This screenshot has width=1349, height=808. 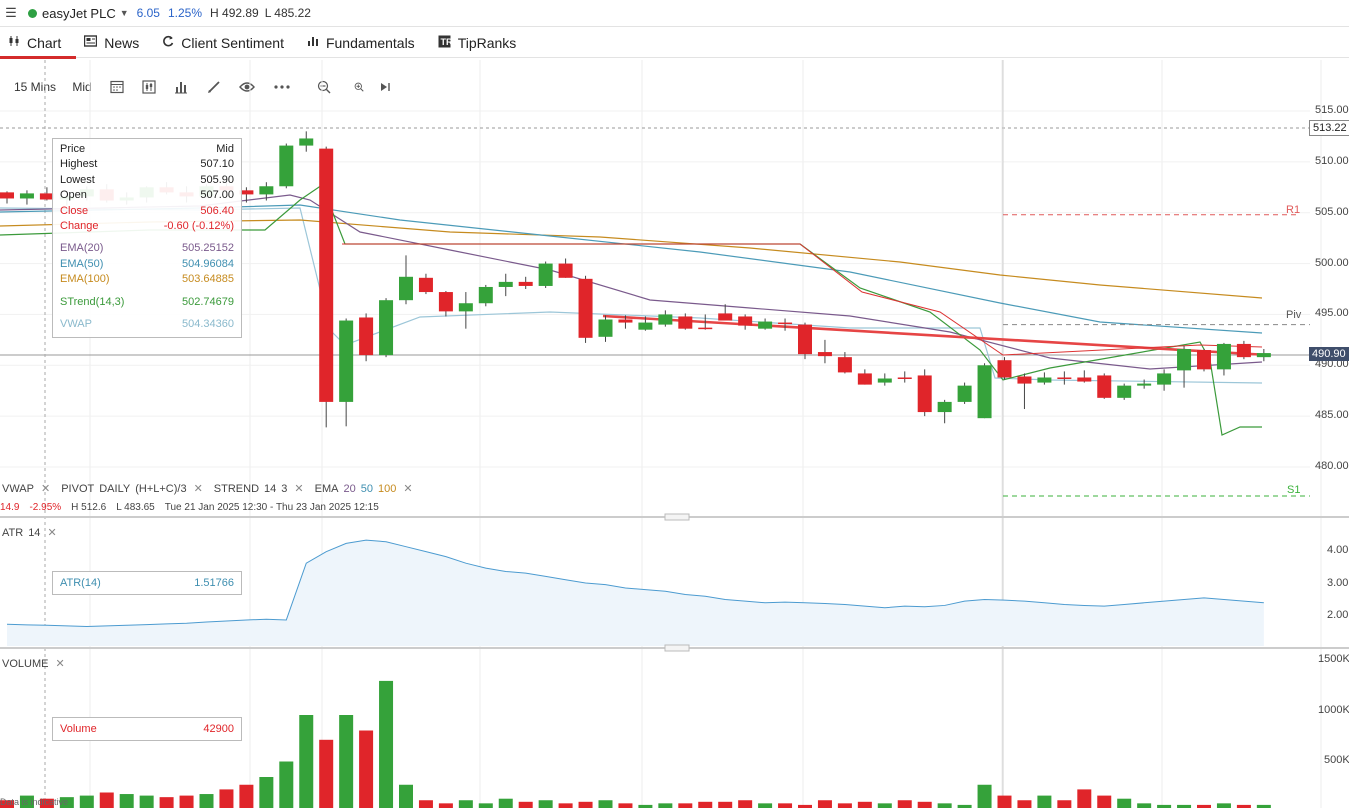 What do you see at coordinates (1294, 490) in the screenshot?
I see `pivot-s1-label: S1` at bounding box center [1294, 490].